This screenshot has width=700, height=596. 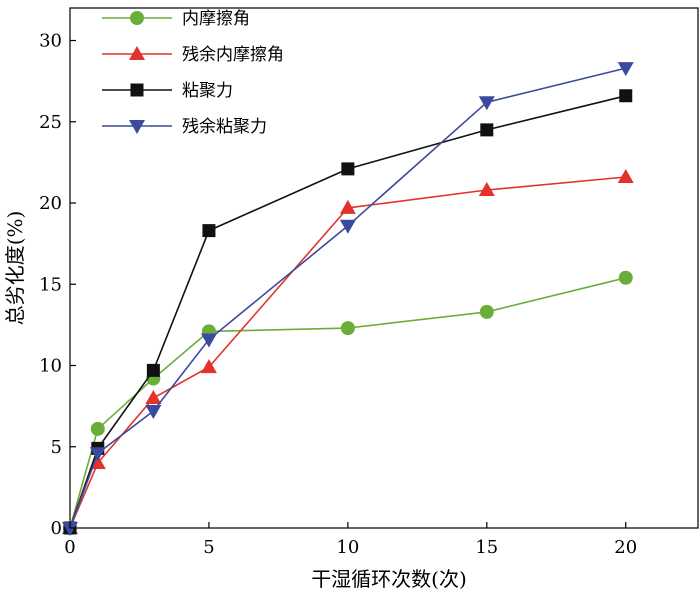 I want to click on y-tick-label: 10, so click(x=50, y=366).